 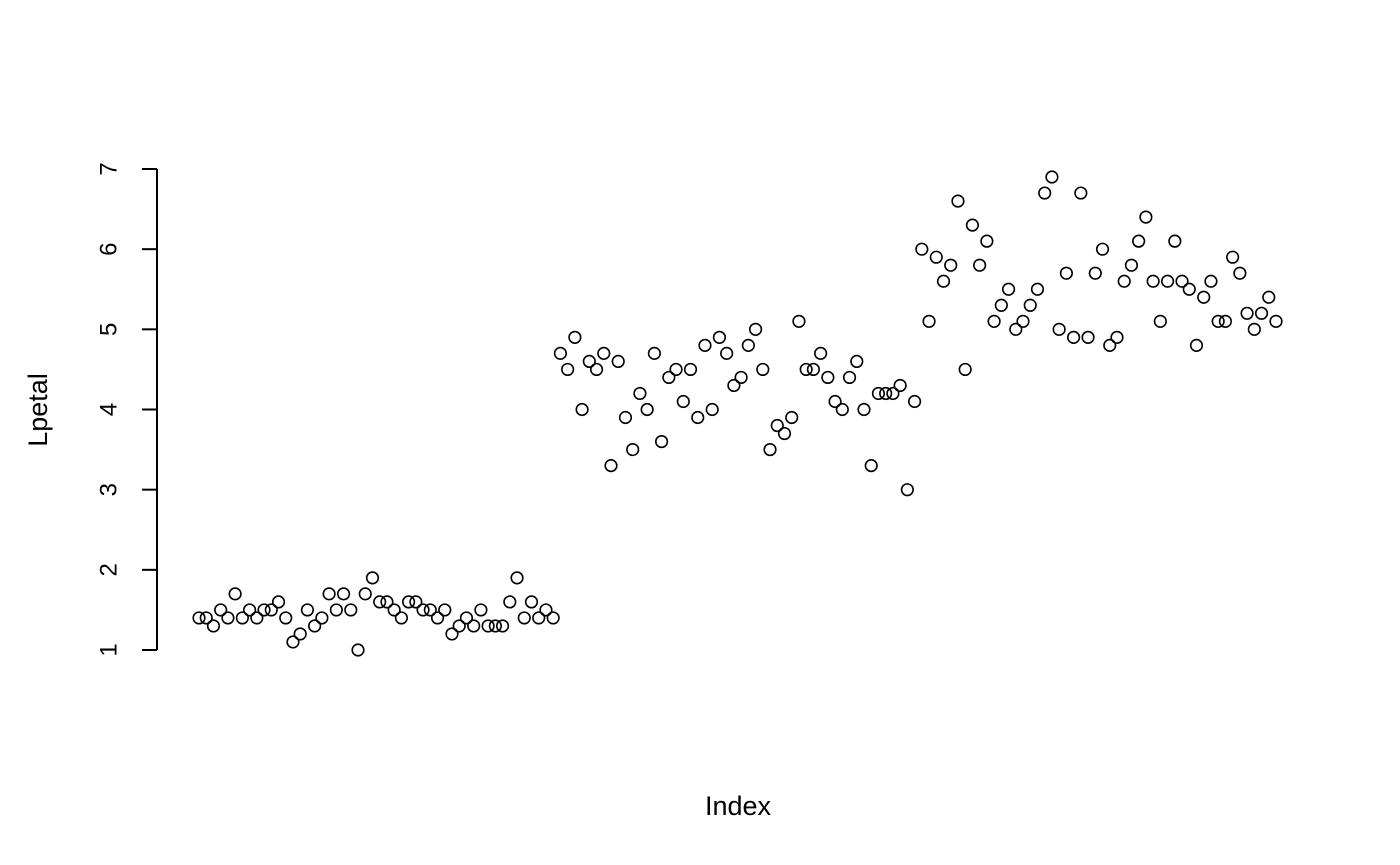 What do you see at coordinates (108, 569) in the screenshot?
I see `y-tick-label: 2` at bounding box center [108, 569].